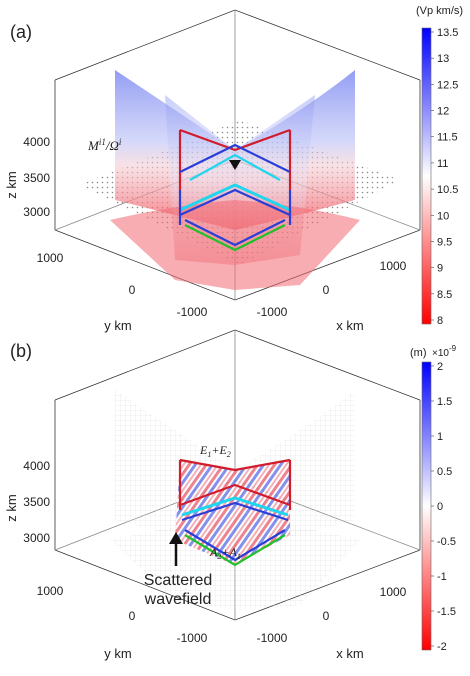 The height and width of the screenshot is (676, 470). Describe the element at coordinates (444, 472) in the screenshot. I see `colorbar-tick-label: 0.5` at that location.